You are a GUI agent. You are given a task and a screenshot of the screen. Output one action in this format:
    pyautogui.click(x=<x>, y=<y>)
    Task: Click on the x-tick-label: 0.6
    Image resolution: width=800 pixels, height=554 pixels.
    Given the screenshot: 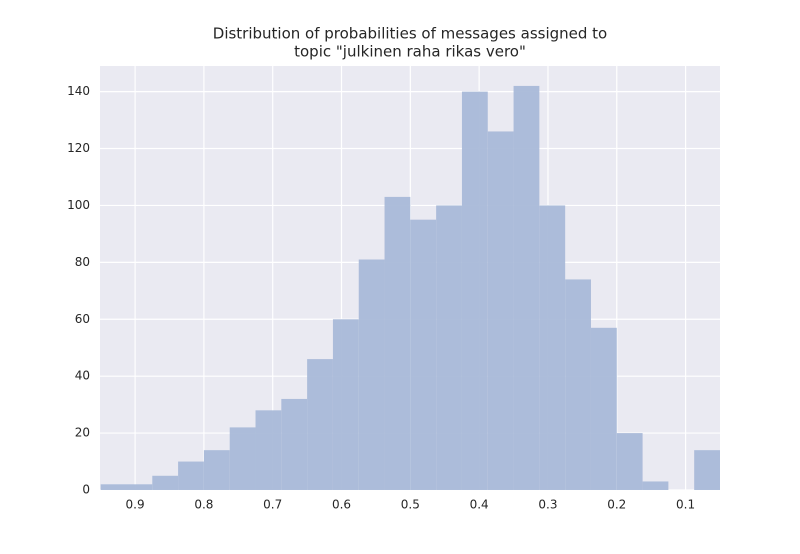 What is the action you would take?
    pyautogui.click(x=341, y=505)
    